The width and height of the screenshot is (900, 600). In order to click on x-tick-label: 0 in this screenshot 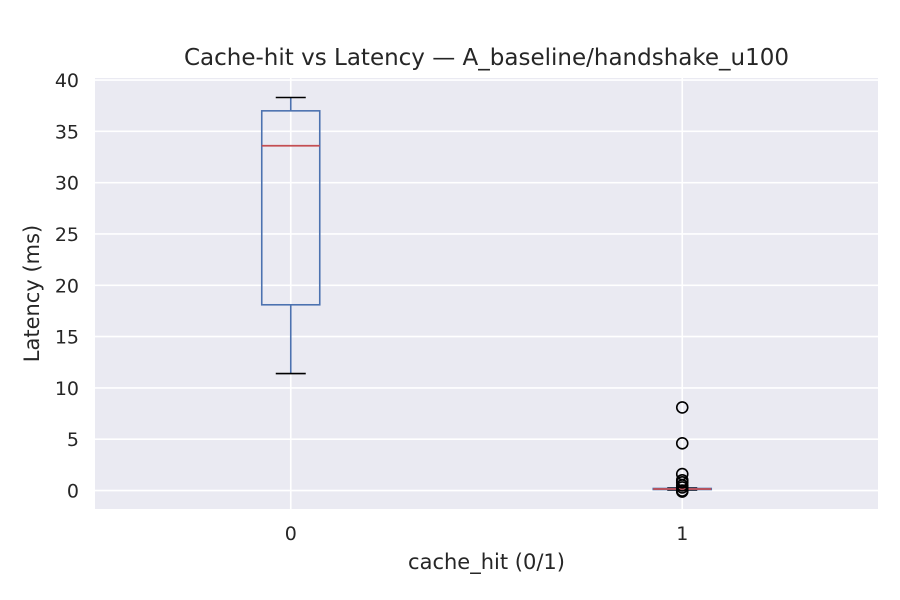, I will do `click(291, 534)`.